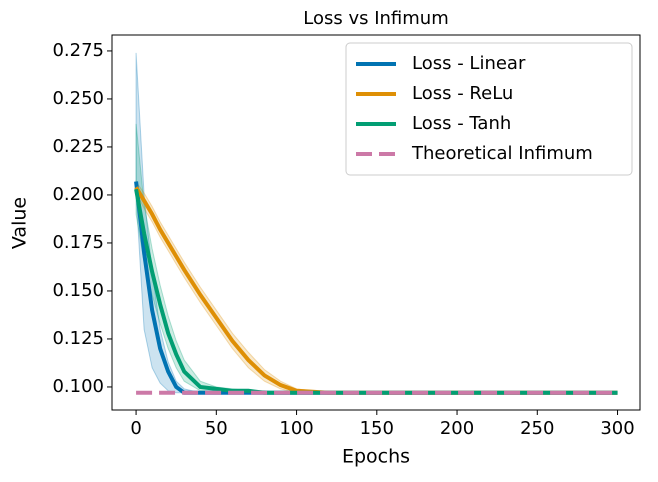 The height and width of the screenshot is (482, 658). What do you see at coordinates (462, 93) in the screenshot?
I see `legend-label: Loss - ReLu` at bounding box center [462, 93].